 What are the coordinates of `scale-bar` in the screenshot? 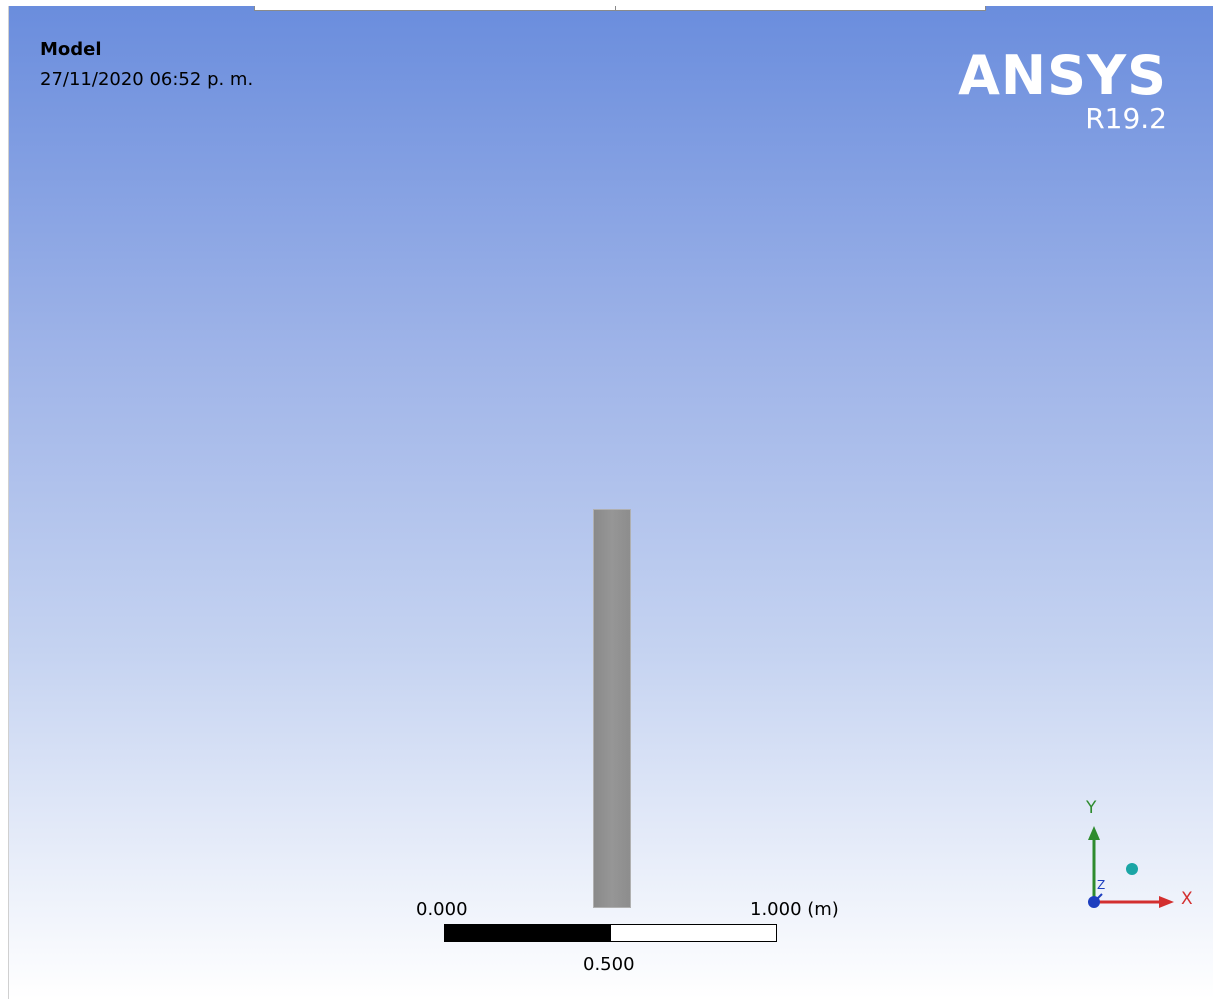 It's located at (610, 933).